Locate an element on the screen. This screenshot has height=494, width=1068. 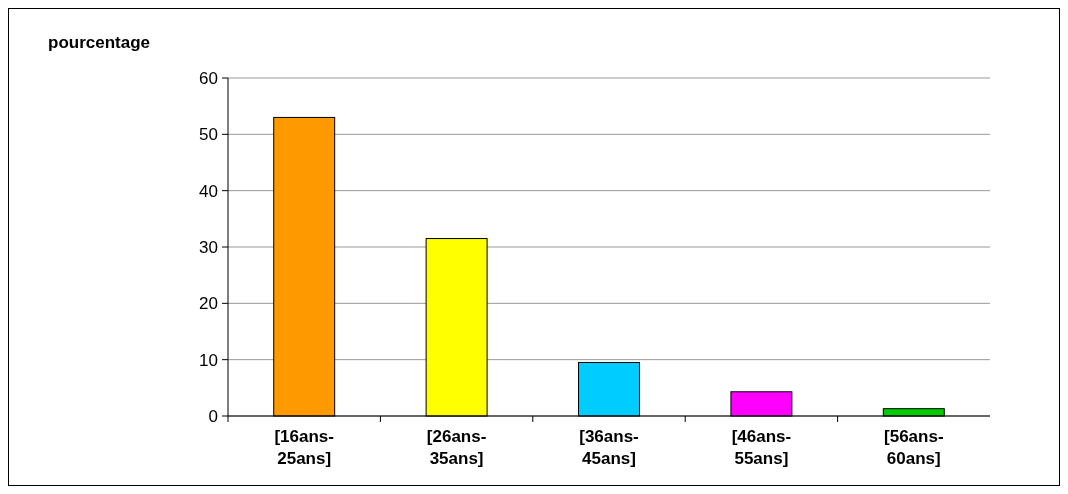
x-tick-label: [46ans-55ans] is located at coordinates (761, 447).